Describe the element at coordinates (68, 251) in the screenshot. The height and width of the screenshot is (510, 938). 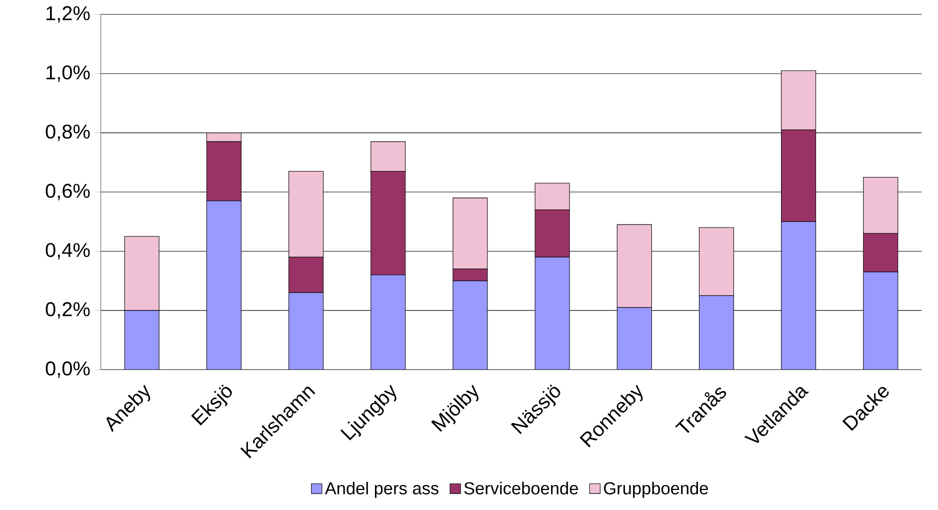
I see `y-tick-label: 0,4%` at that location.